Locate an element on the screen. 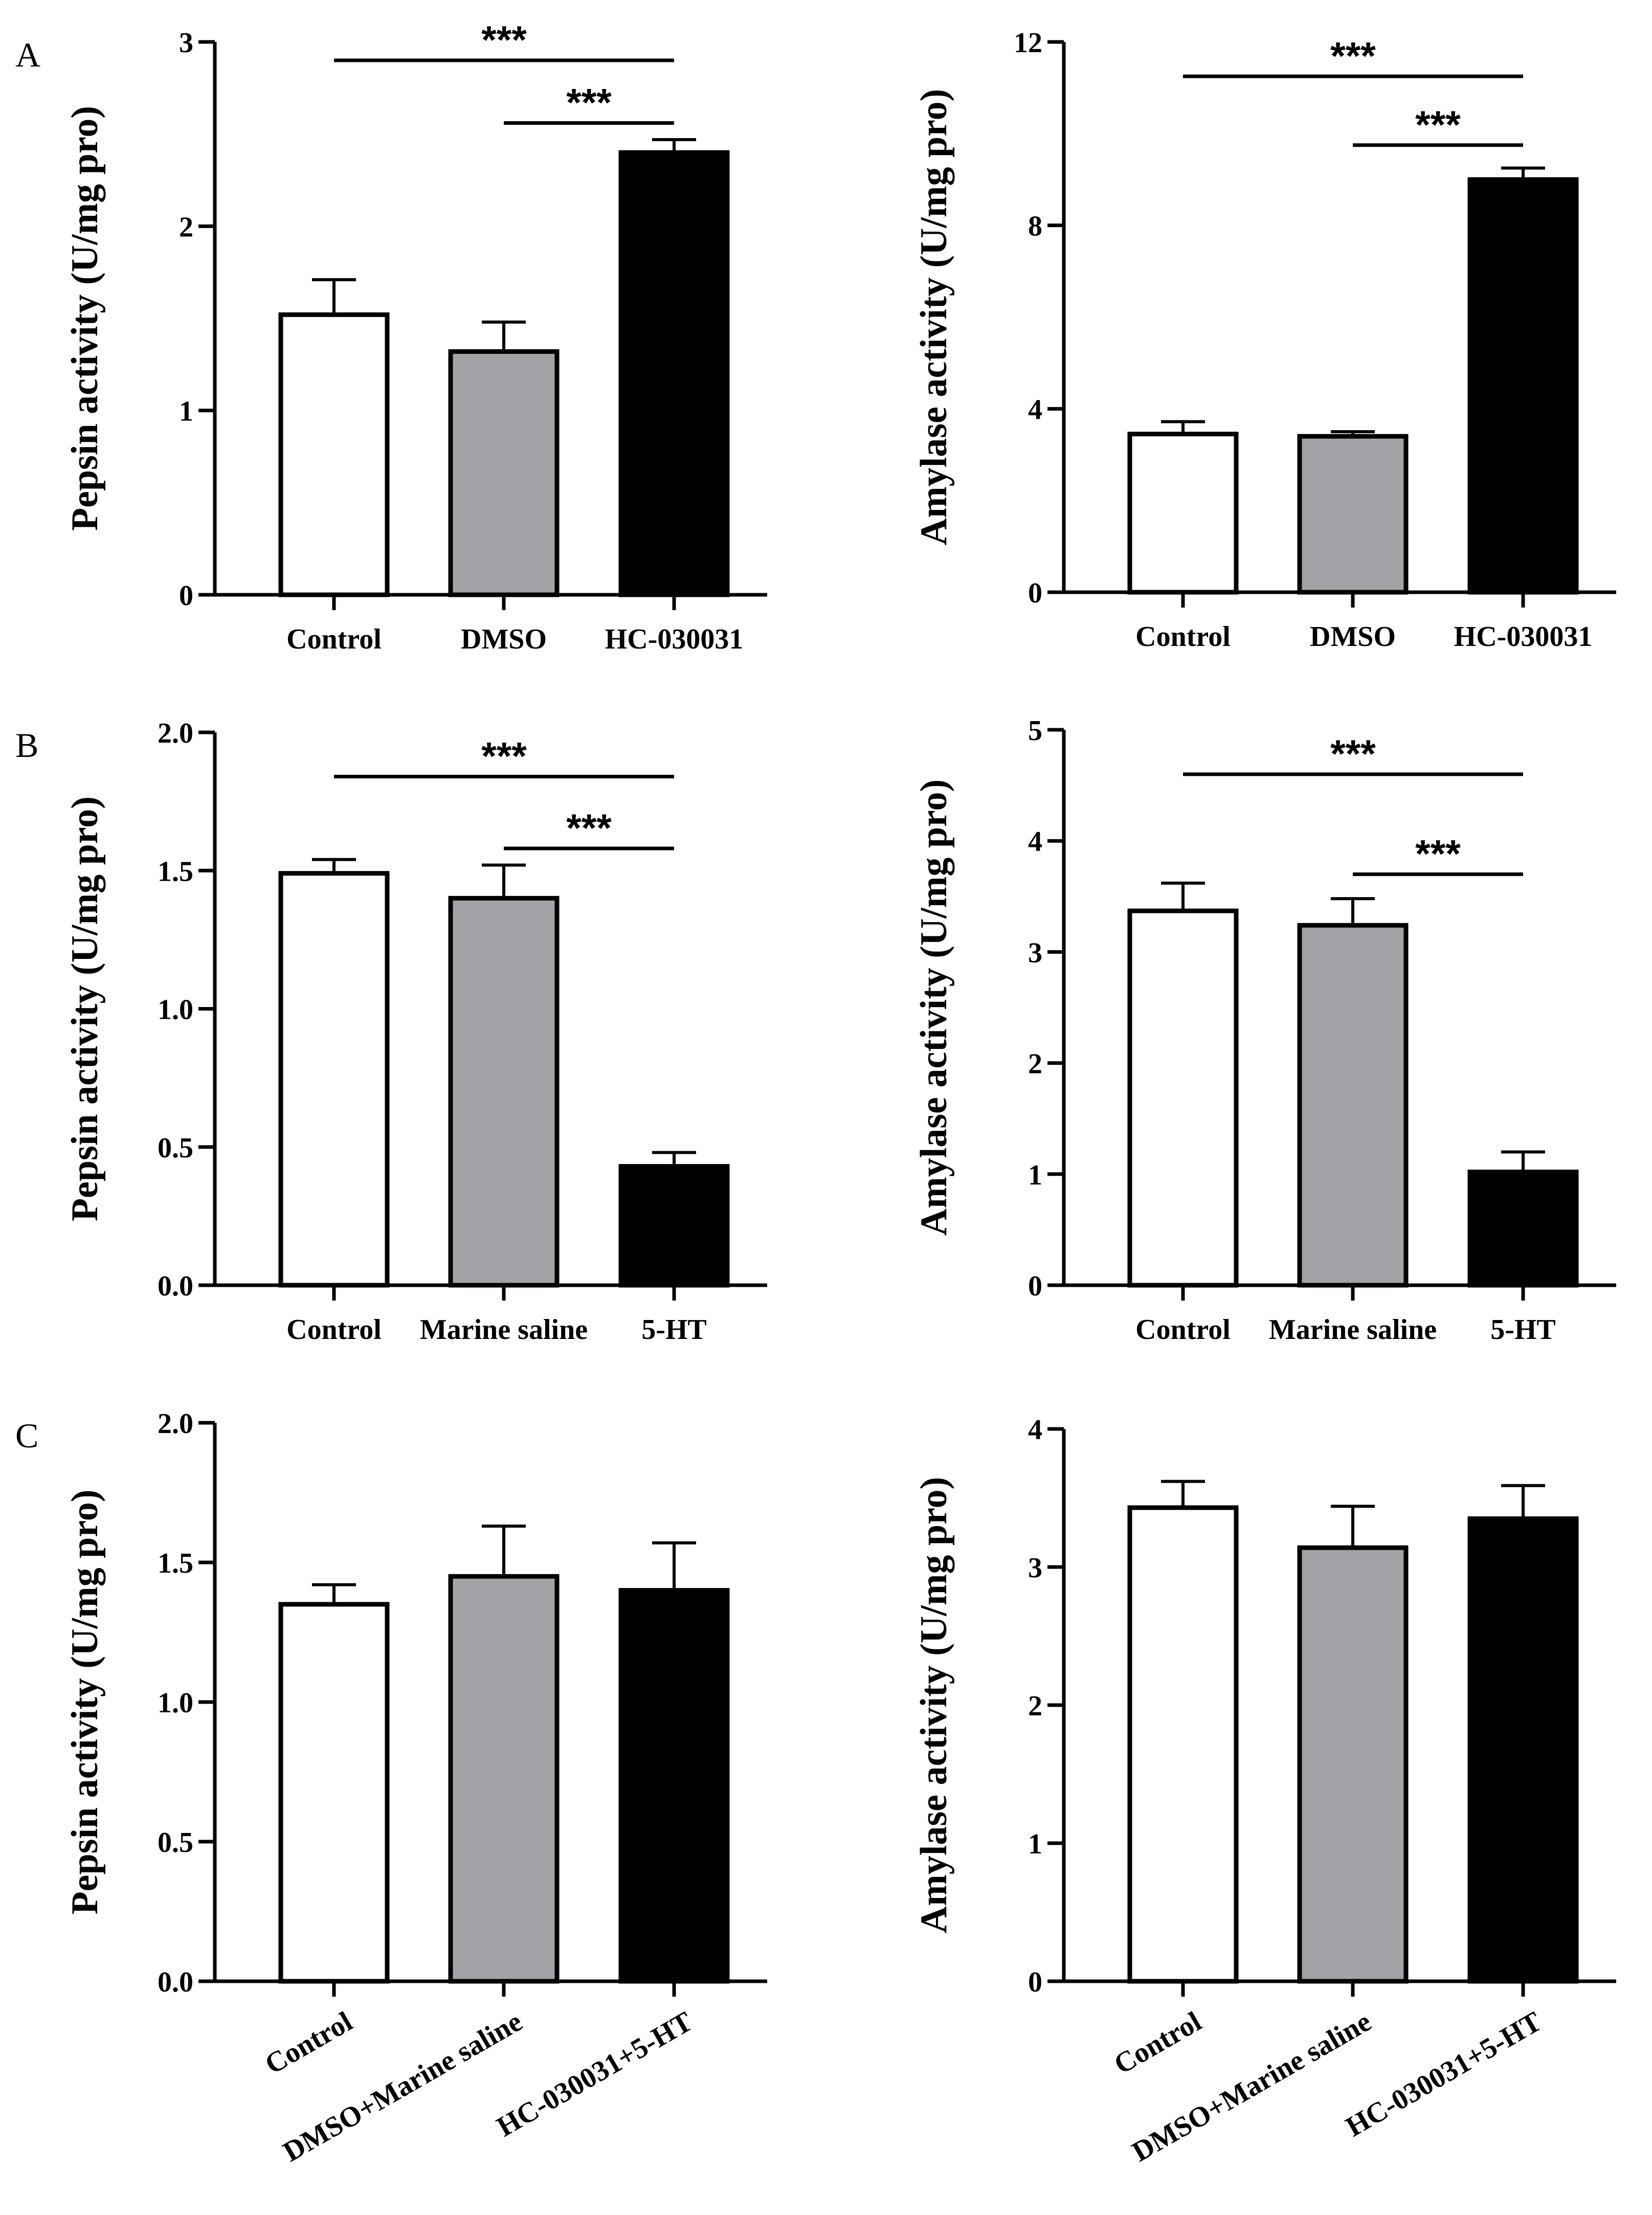 The image size is (1652, 2215). y-tick-label: 12 is located at coordinates (1028, 43).